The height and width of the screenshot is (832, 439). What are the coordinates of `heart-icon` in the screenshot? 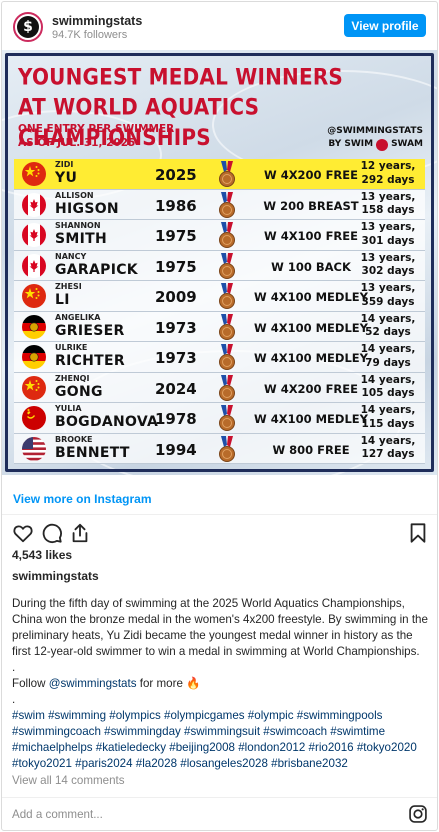 It's located at (23, 533).